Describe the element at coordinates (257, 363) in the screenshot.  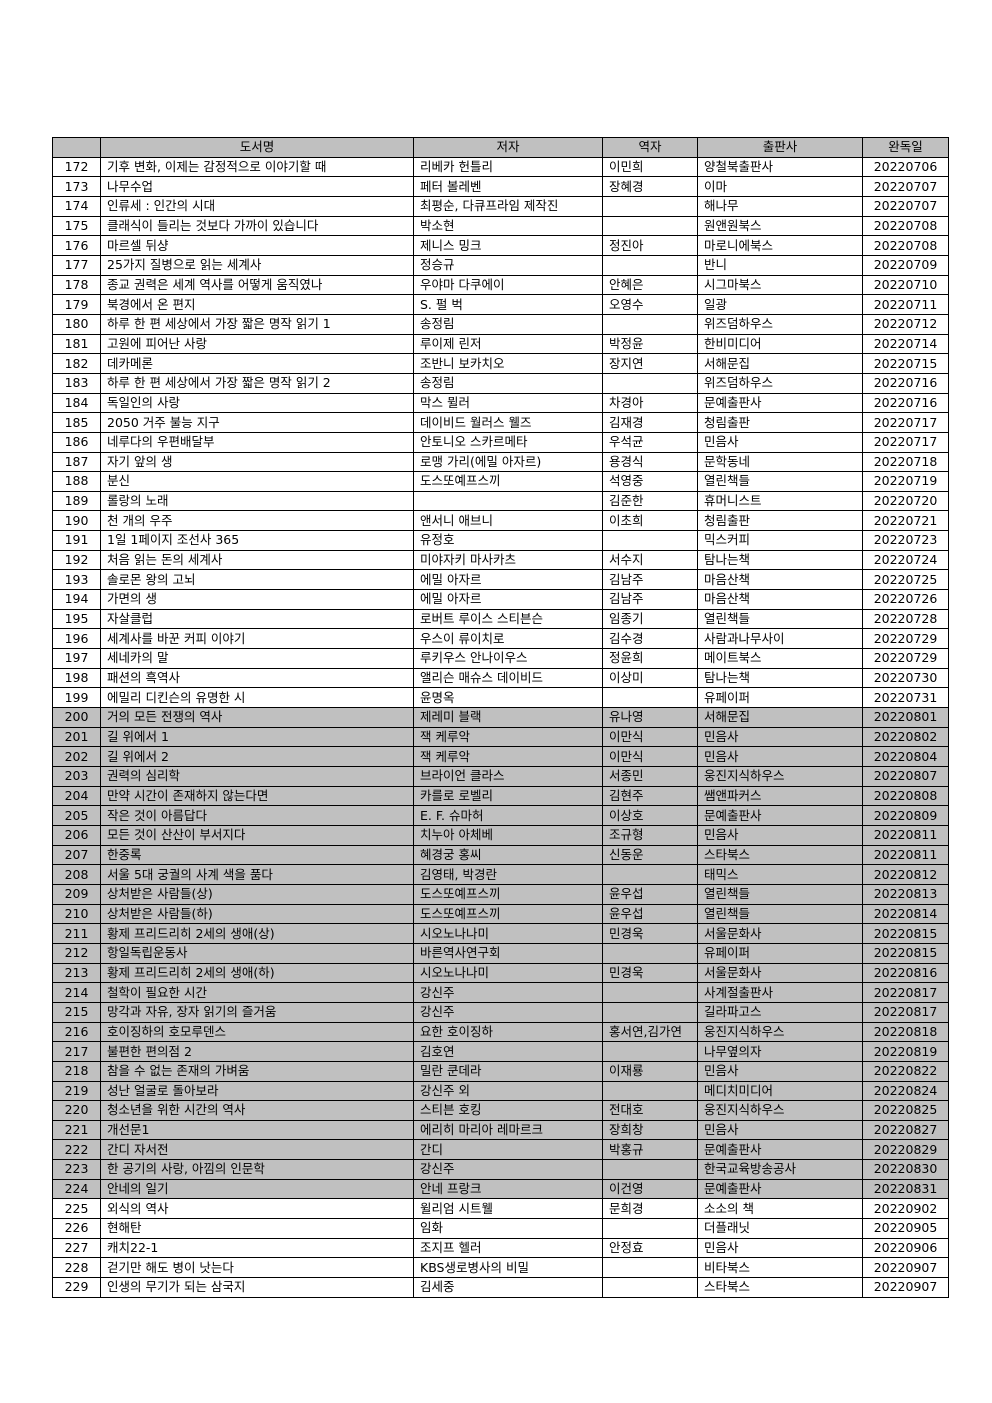
I see `book-title: 데카메론` at that location.